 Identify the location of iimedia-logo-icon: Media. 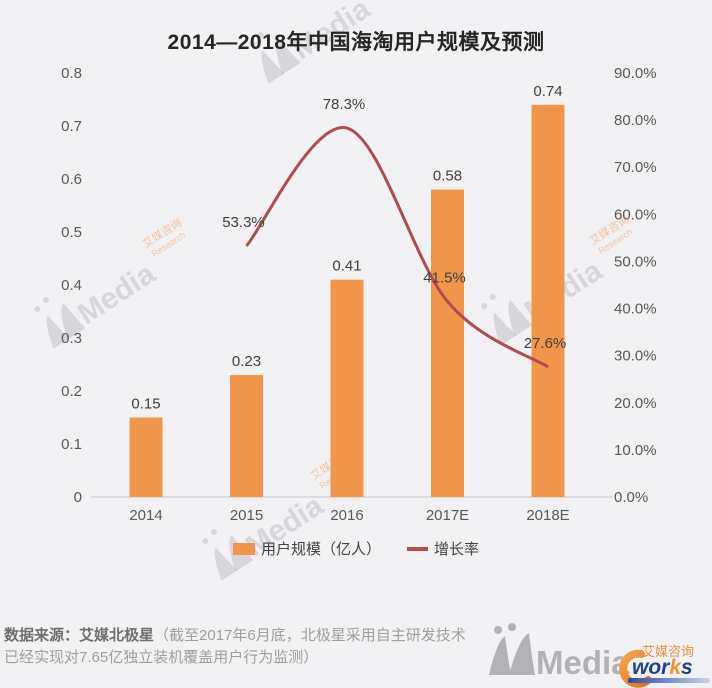
(559, 652).